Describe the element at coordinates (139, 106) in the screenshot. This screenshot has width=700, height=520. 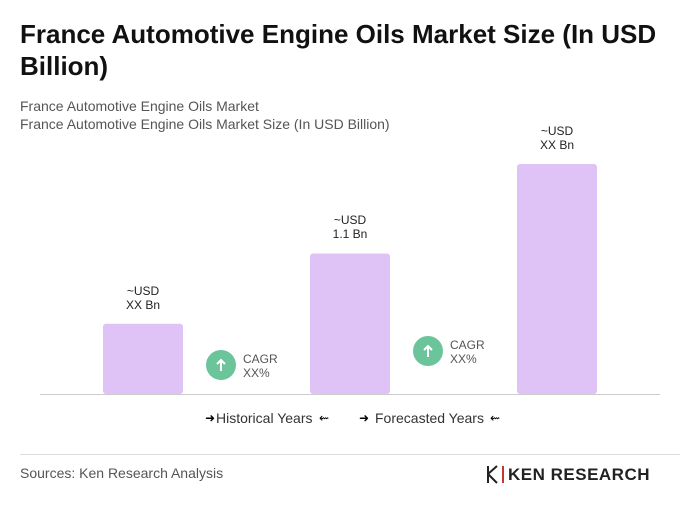
I see `subtitle: France Automotive Engine Oils Market` at that location.